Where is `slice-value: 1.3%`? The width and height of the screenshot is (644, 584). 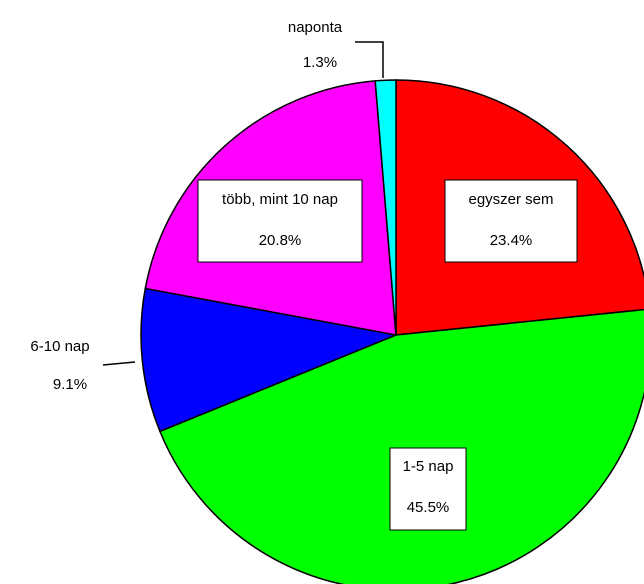
slice-value: 1.3% is located at coordinates (320, 62).